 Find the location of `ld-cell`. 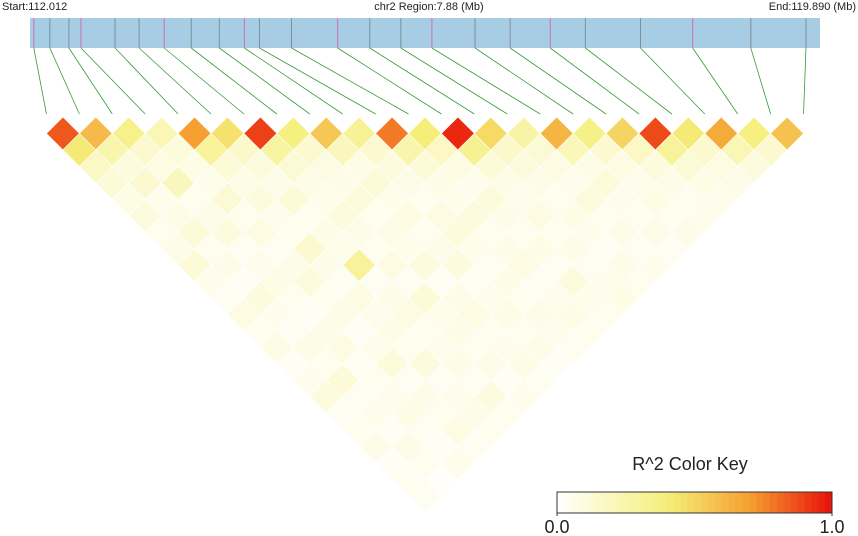

ld-cell is located at coordinates (787, 133).